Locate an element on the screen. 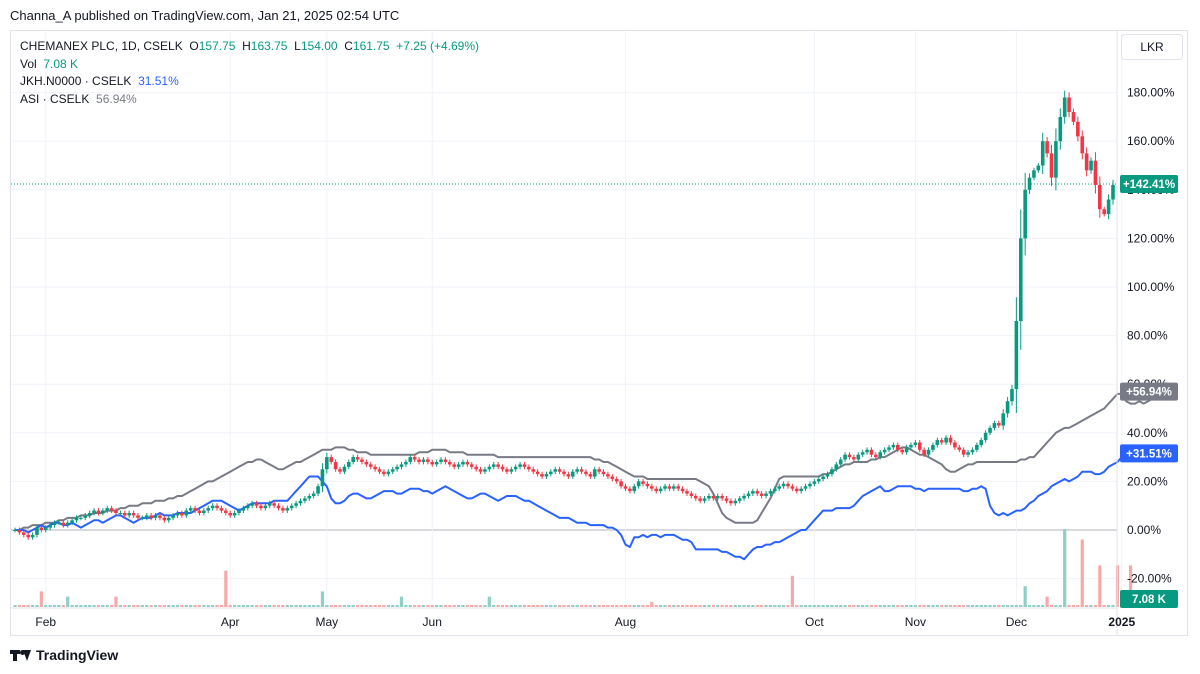 This screenshot has width=1200, height=674. y-tick-label: 20.00% is located at coordinates (1147, 481).